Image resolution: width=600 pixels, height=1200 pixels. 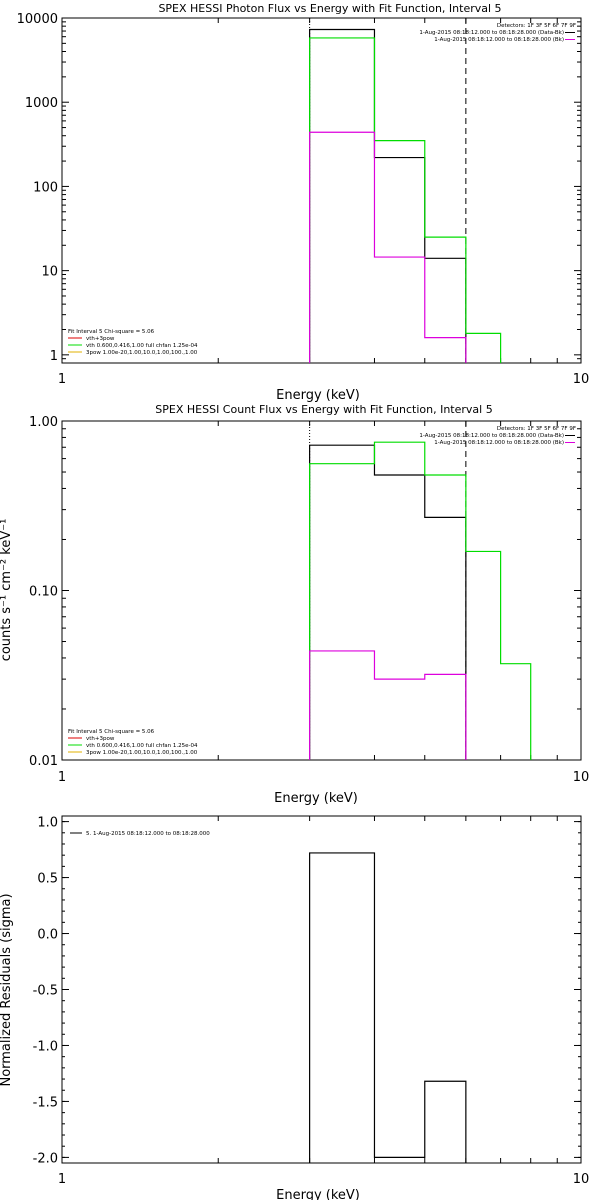 What do you see at coordinates (7, 590) in the screenshot?
I see `count-flux-ylabel: counts s⁻¹ cm⁻² keV⁻¹` at bounding box center [7, 590].